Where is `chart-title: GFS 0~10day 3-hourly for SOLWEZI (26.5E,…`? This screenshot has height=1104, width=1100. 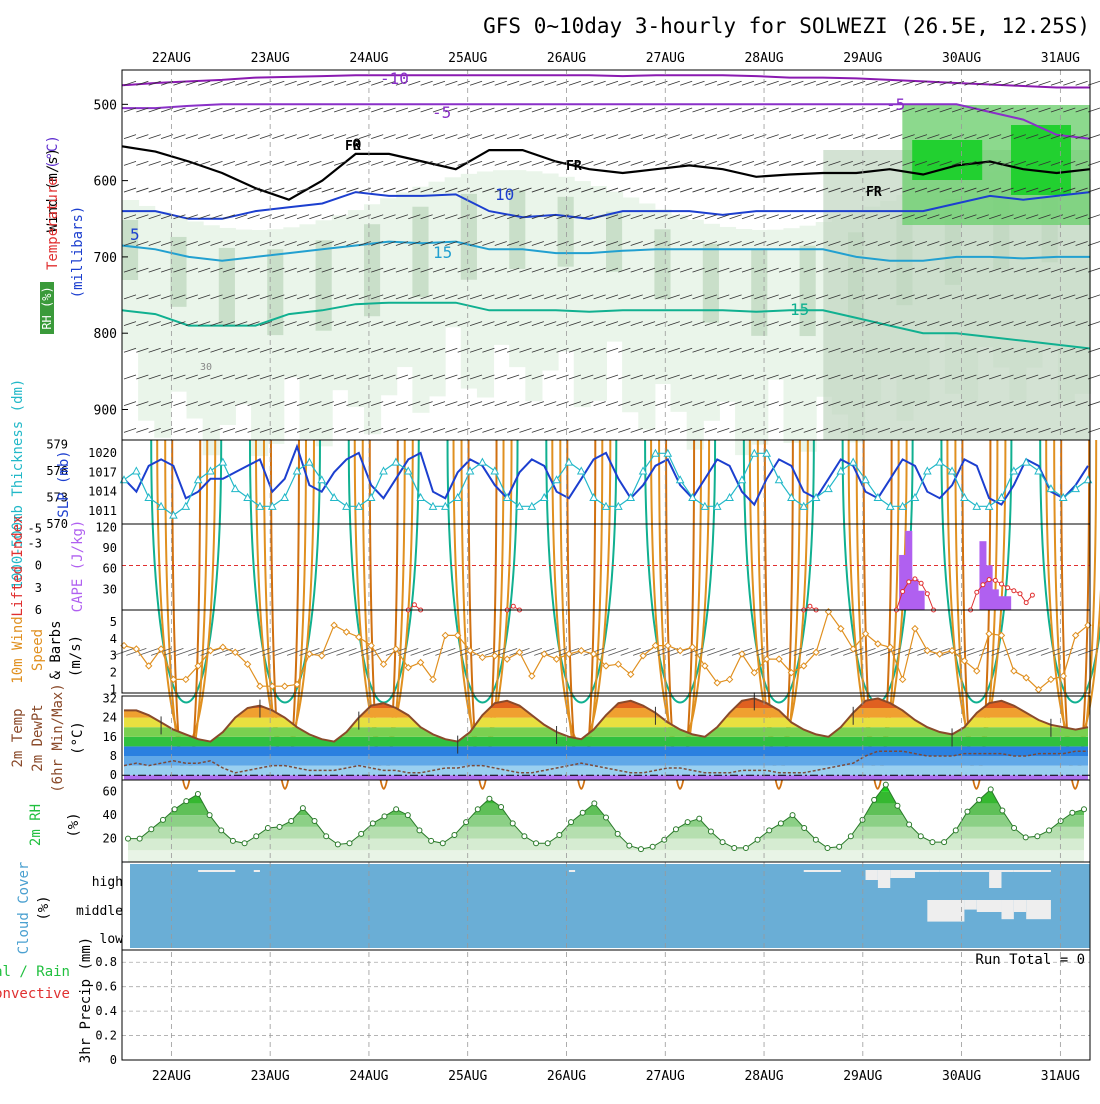
chart-title: GFS 0~10day 3-hourly for SOLWEZI (26.5E,… is located at coordinates (786, 26).